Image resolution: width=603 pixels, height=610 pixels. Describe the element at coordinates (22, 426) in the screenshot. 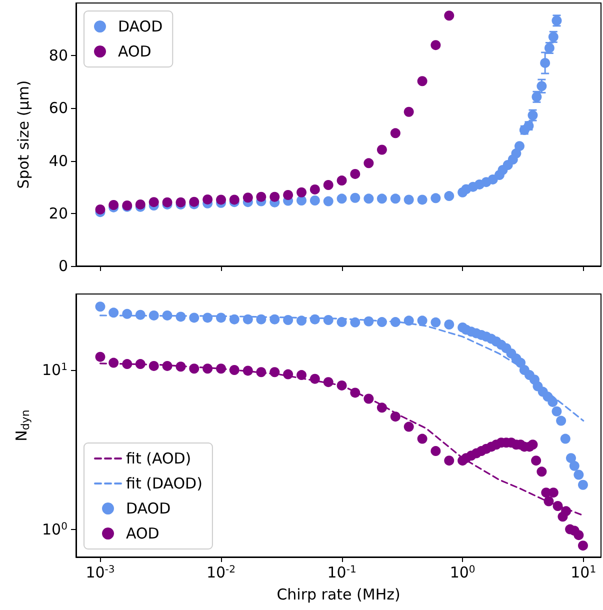

I see `y-axis-title: Ndyn` at that location.